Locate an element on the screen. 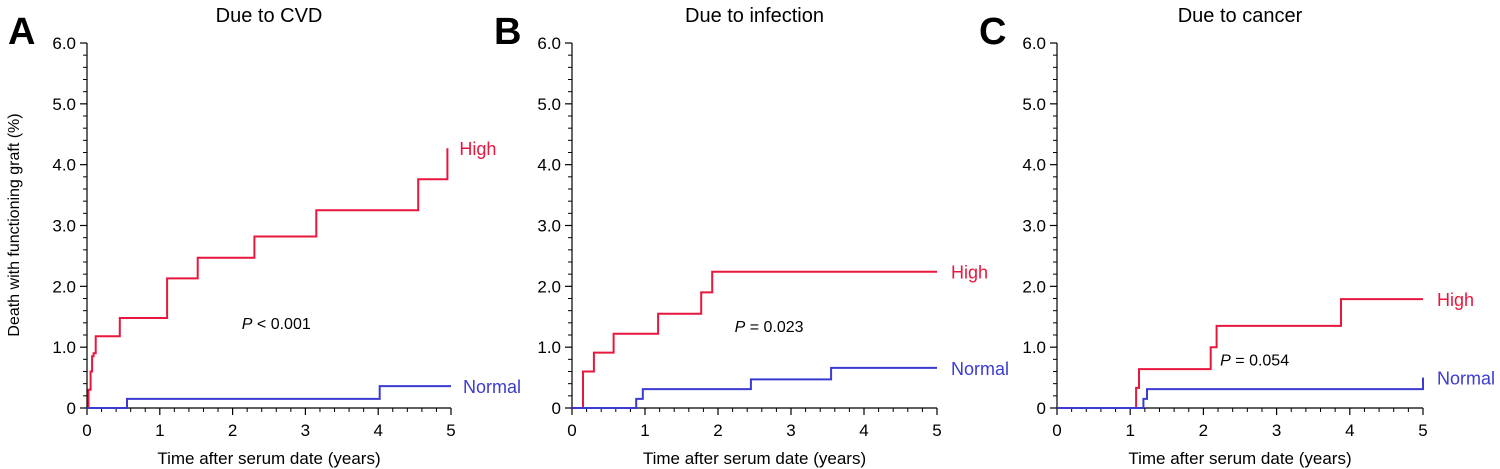 Image resolution: width=1500 pixels, height=469 pixels. chart-title: Due to cancer is located at coordinates (1240, 16).